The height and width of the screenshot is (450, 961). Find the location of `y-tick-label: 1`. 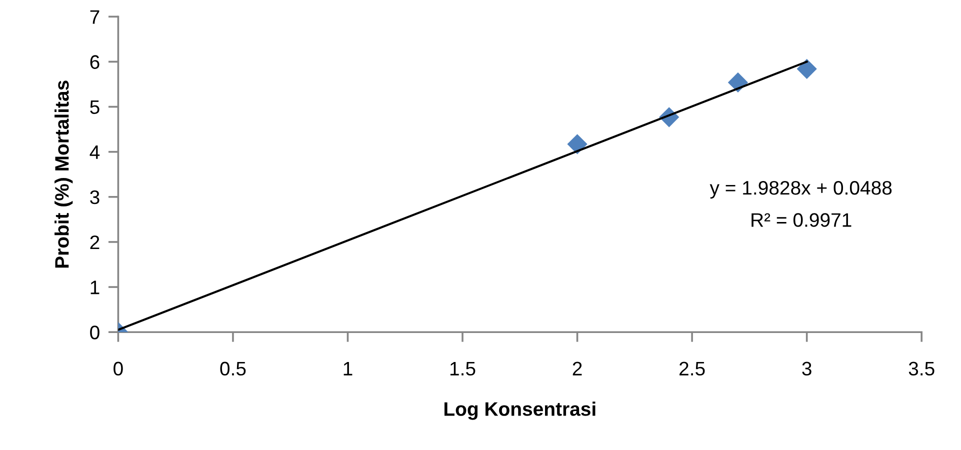

y-tick-label: 1 is located at coordinates (95, 287).